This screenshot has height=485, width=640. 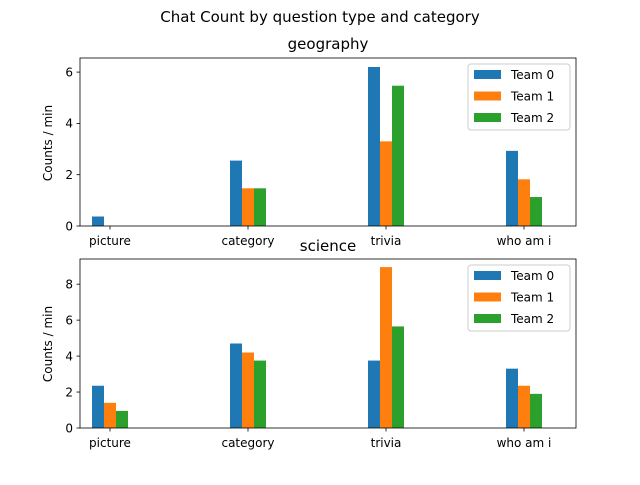 What do you see at coordinates (110, 415) in the screenshot?
I see `bar-team-1-picture` at bounding box center [110, 415].